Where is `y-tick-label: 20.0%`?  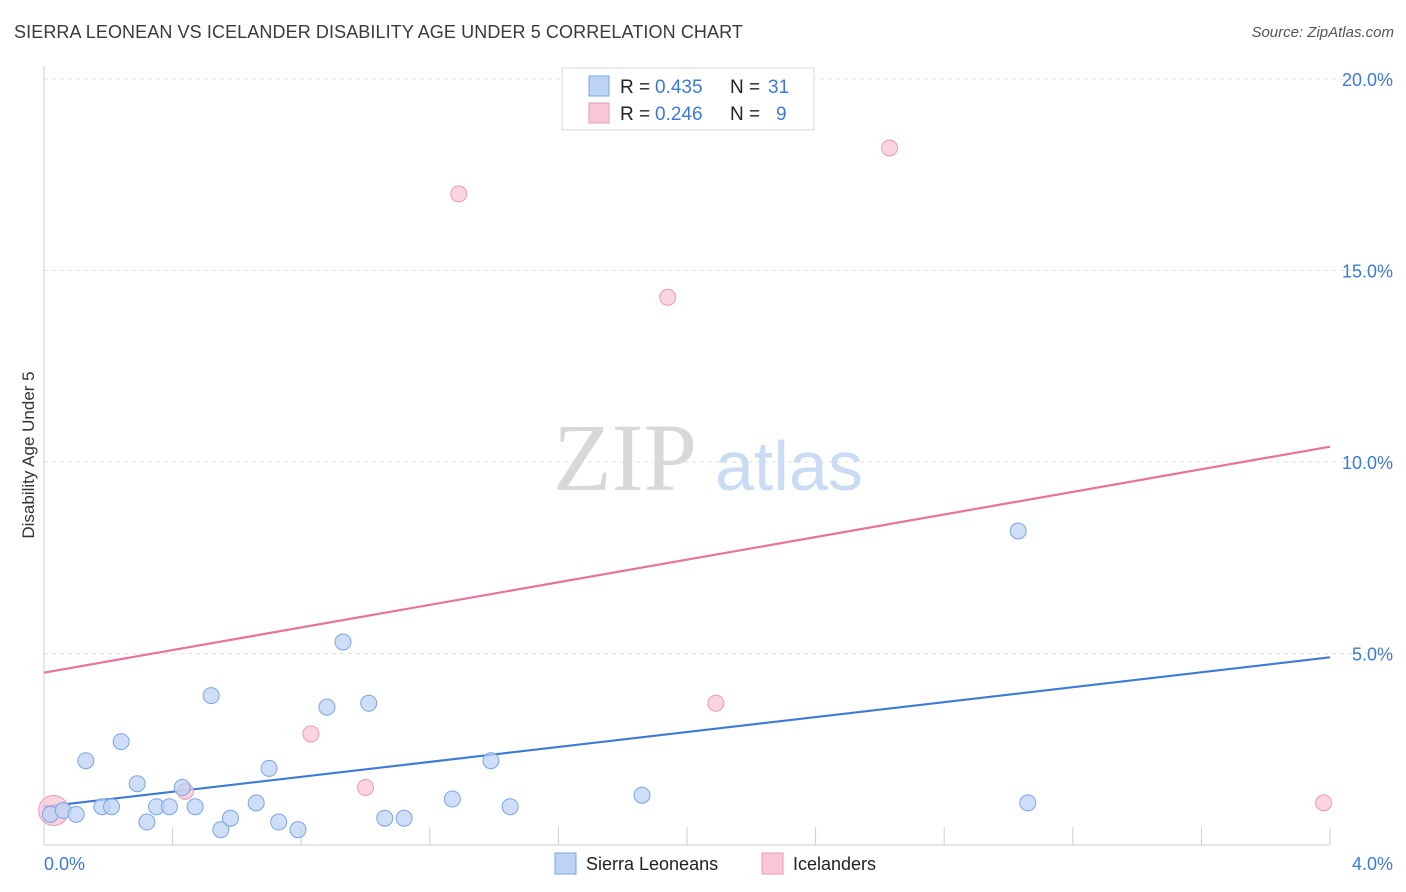
y-tick-label: 20.0% is located at coordinates (1367, 80).